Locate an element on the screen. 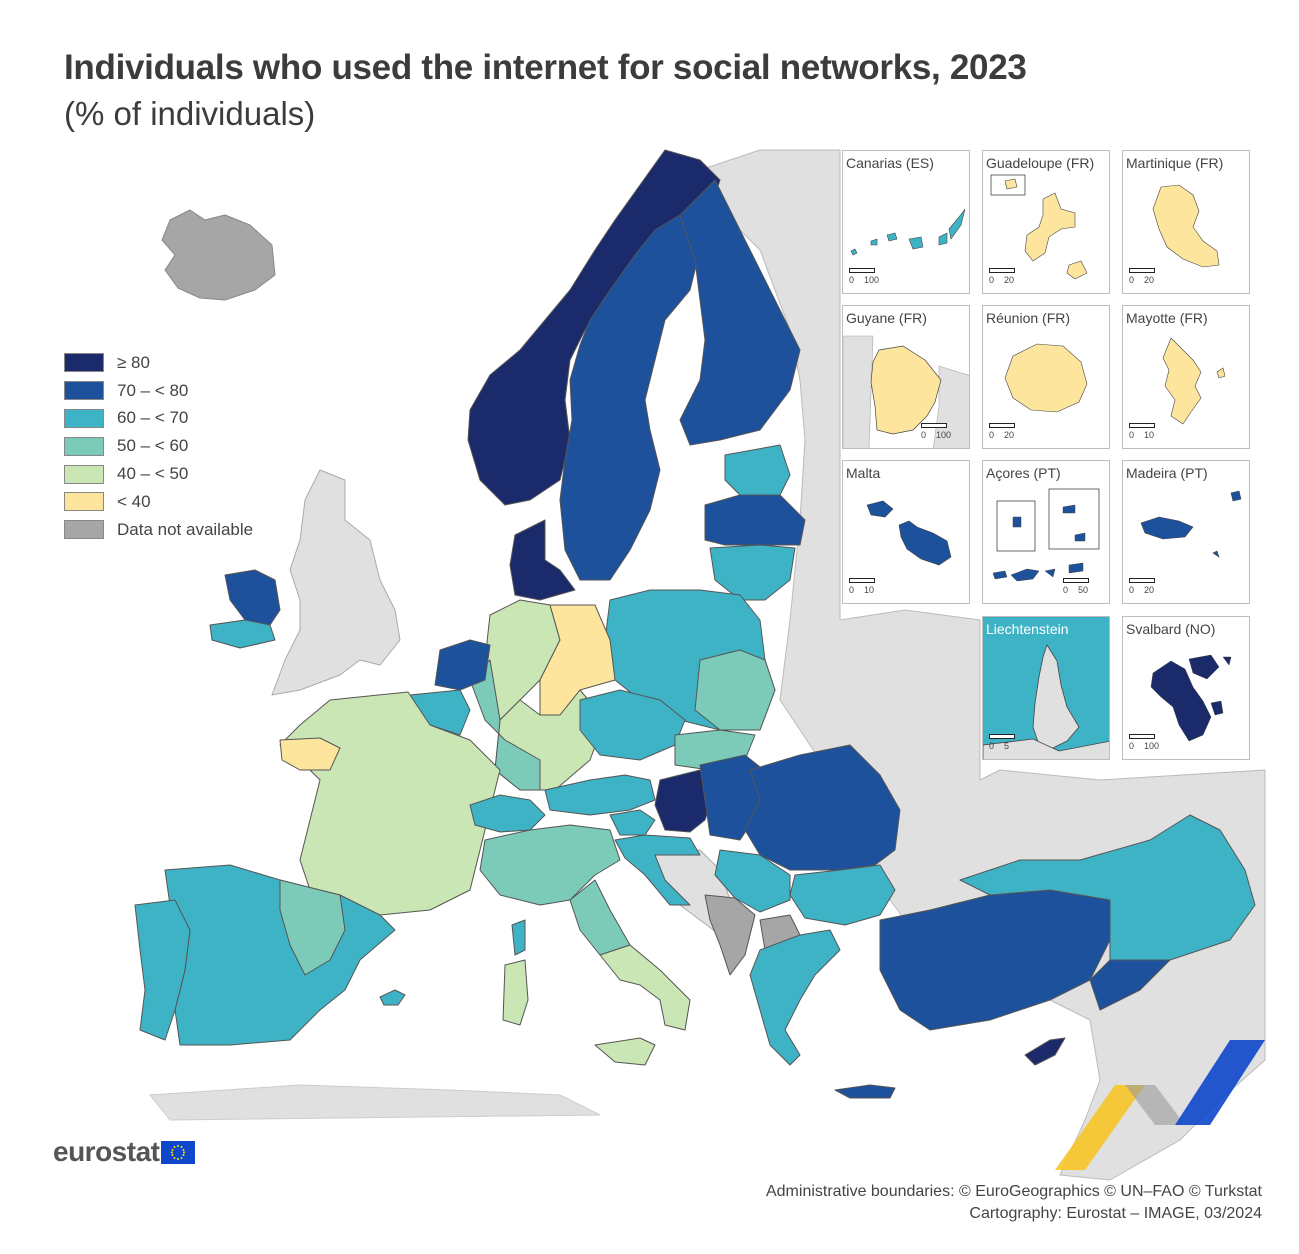 The width and height of the screenshot is (1299, 1254). region-cyprus is located at coordinates (1045, 1051).